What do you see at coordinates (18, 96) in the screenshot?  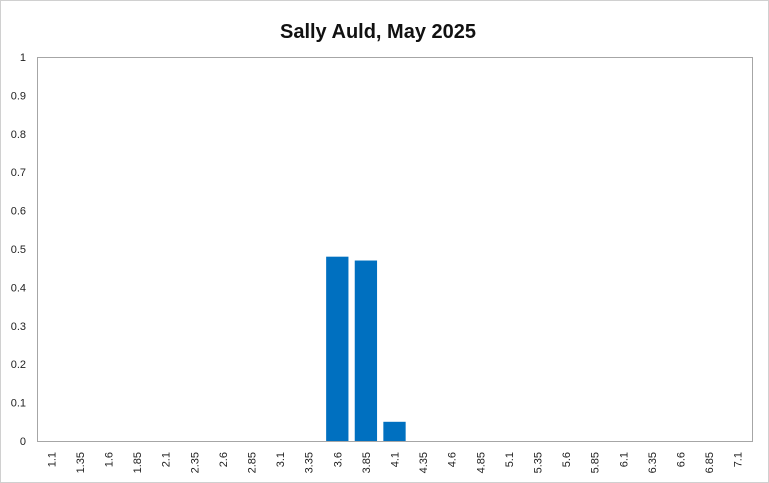 I see `y-tick-label: 0.9` at bounding box center [18, 96].